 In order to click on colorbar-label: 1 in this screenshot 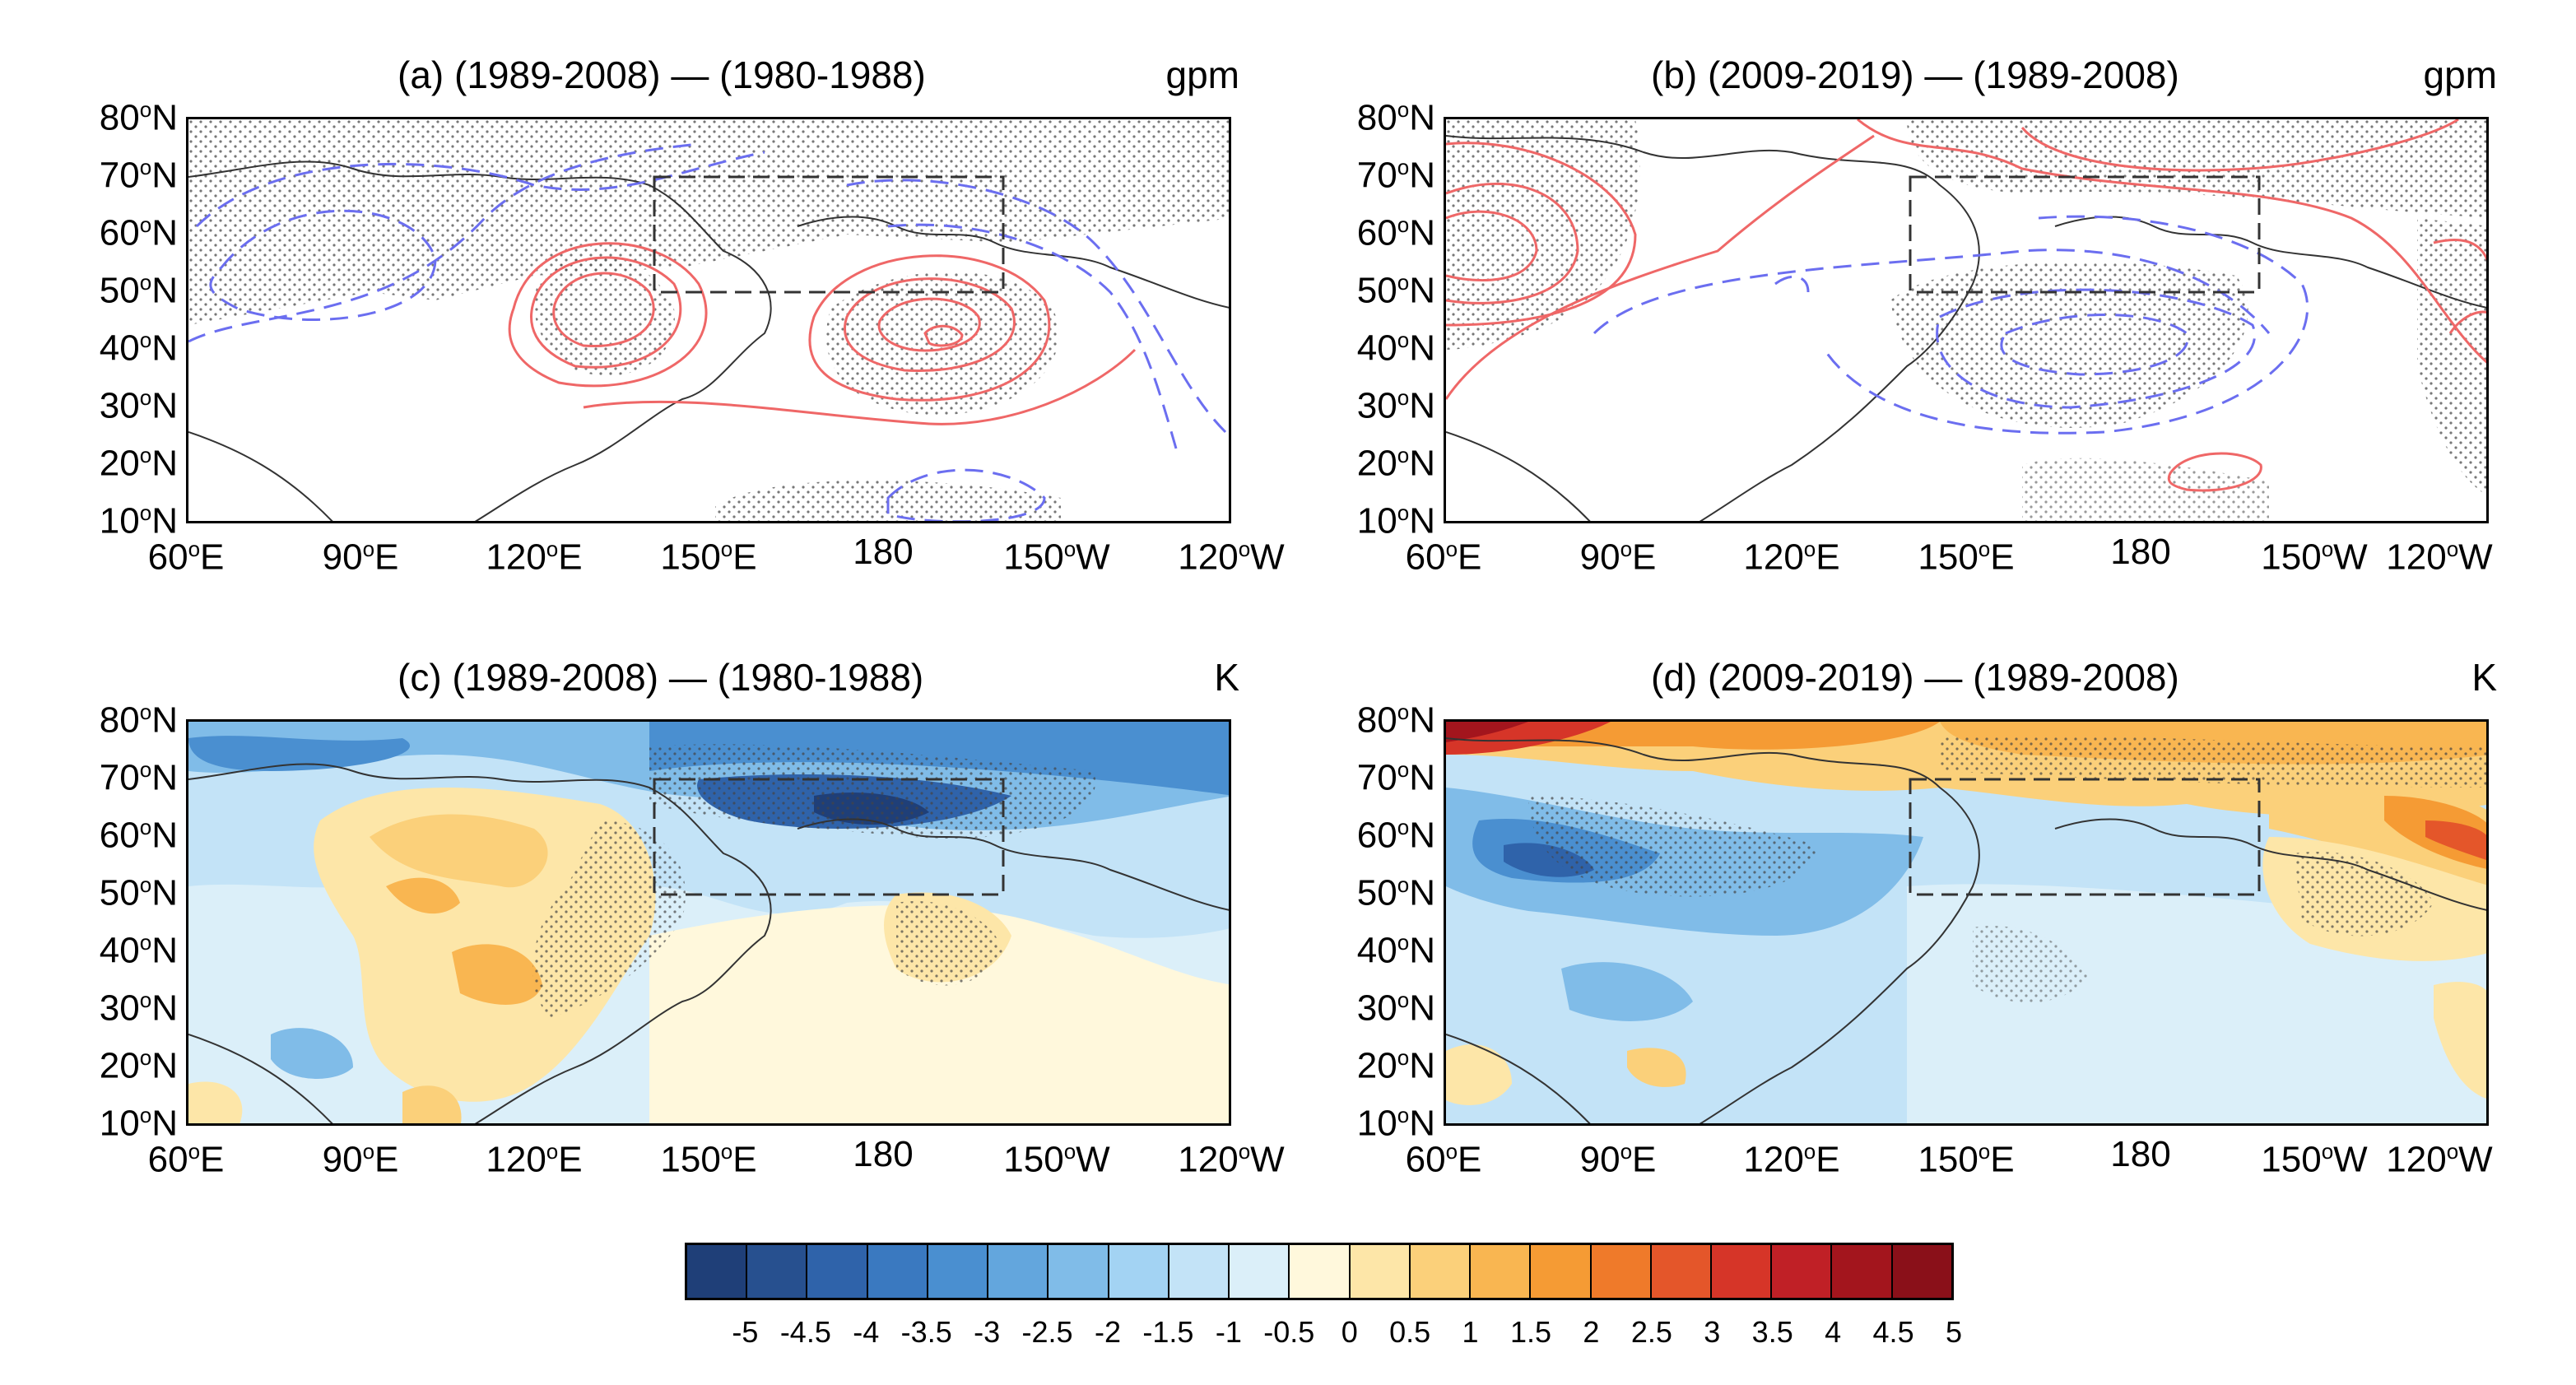, I will do `click(1470, 1332)`.